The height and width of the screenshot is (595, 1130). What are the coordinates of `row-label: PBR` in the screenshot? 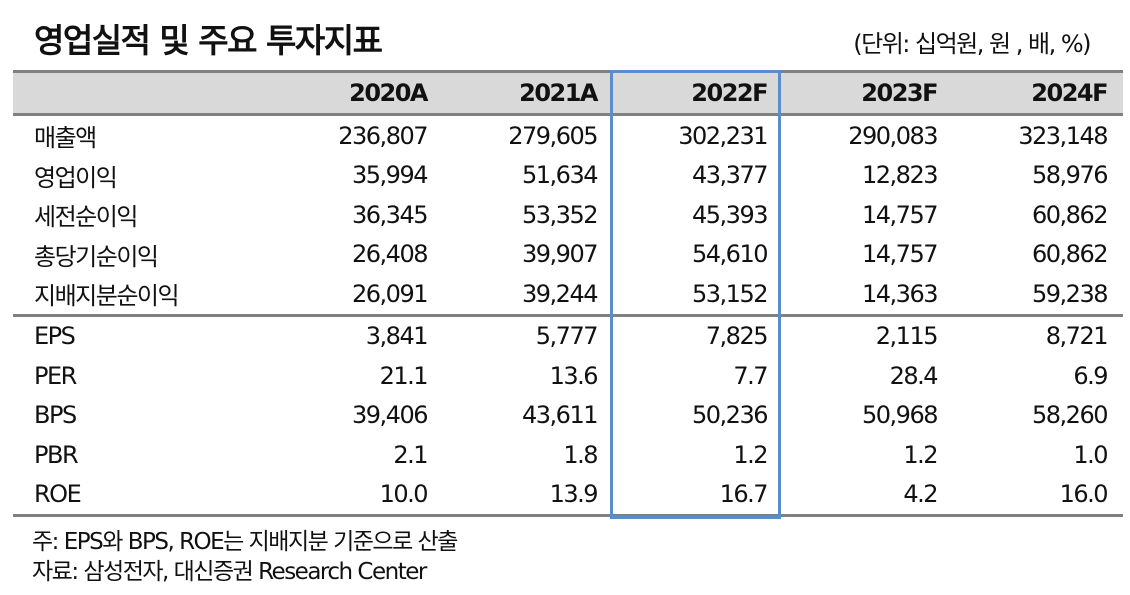 It's located at (56, 454).